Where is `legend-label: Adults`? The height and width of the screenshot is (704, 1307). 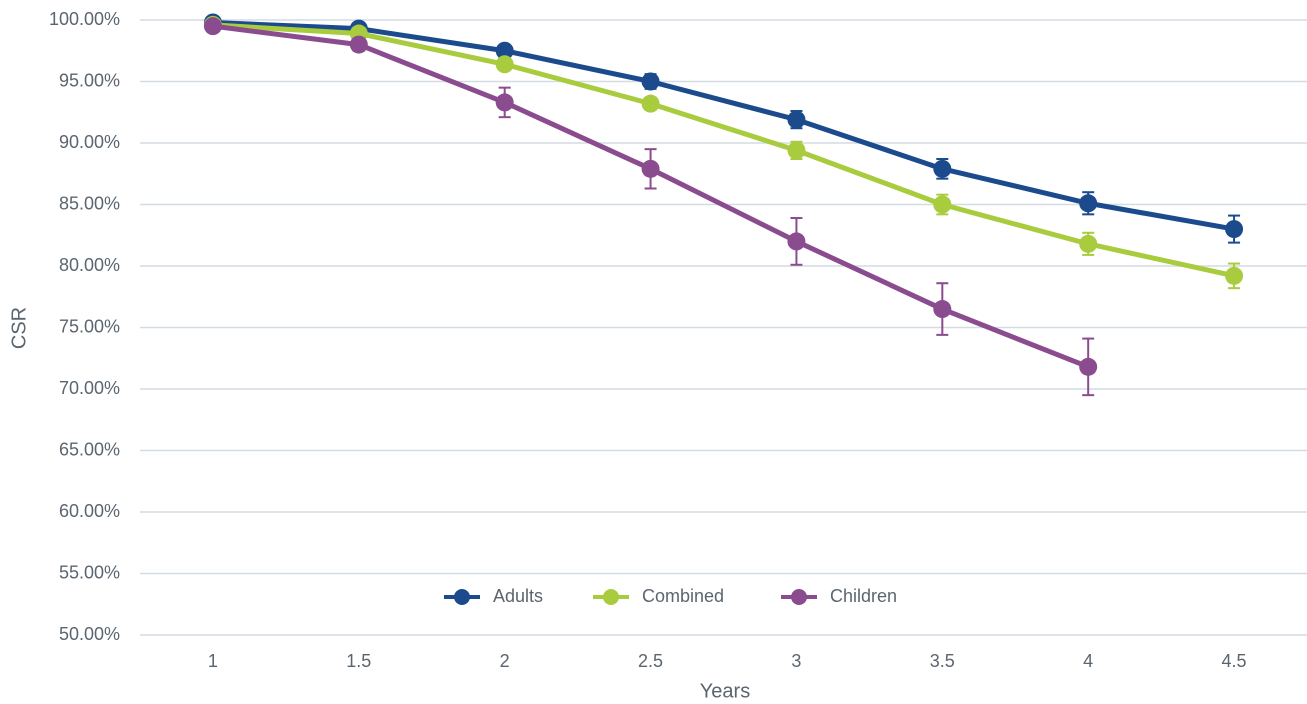 legend-label: Adults is located at coordinates (518, 596).